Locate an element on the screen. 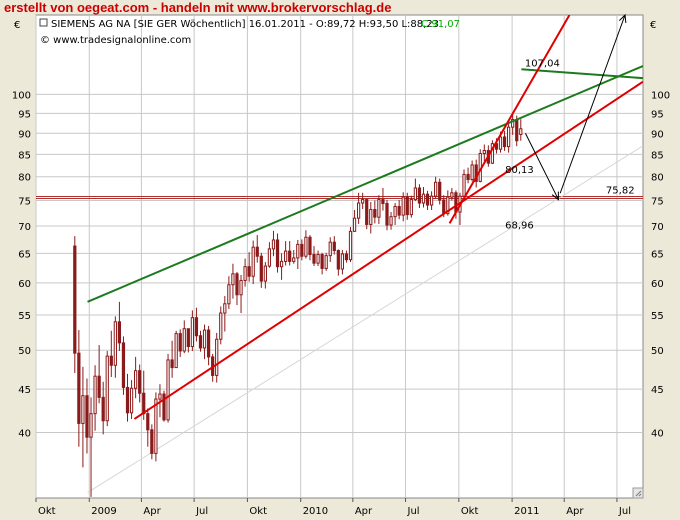 This screenshot has width=680, height=520. y-tick-label-right: 45 is located at coordinates (657, 390).